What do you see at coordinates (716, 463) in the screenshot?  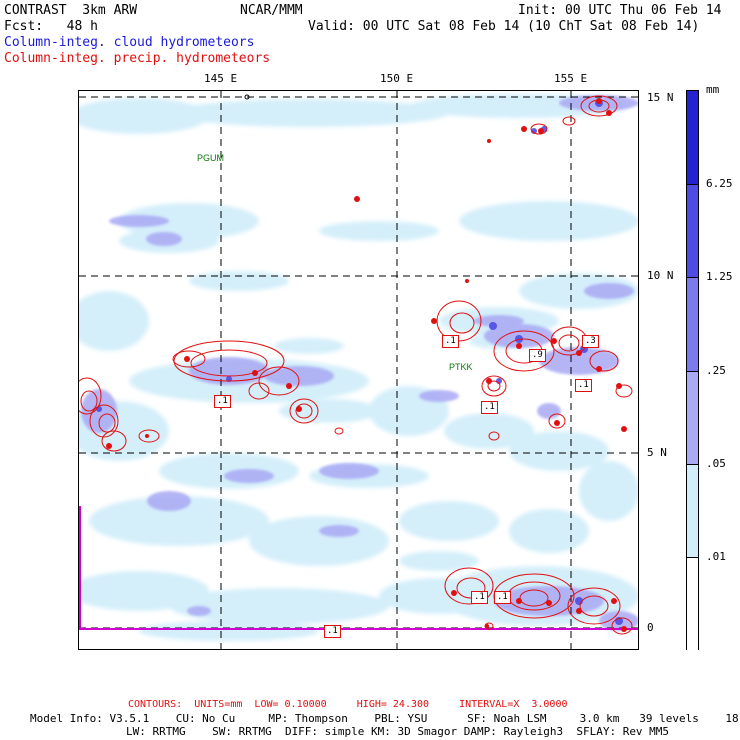 I see `colorbar-label-.05: .05` at bounding box center [716, 463].